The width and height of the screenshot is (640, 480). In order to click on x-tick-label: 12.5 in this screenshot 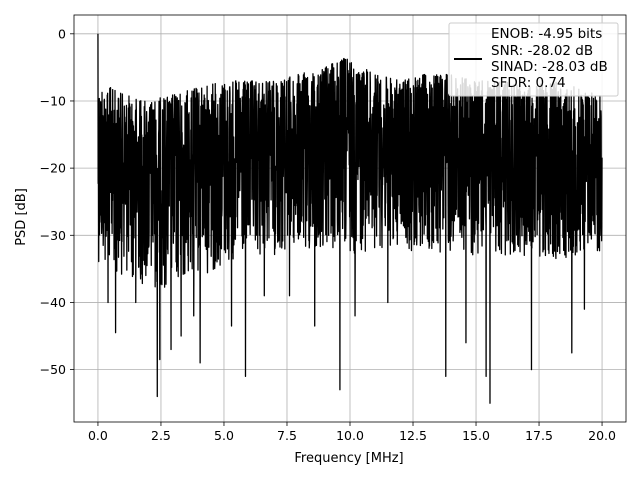, I will do `click(413, 435)`.